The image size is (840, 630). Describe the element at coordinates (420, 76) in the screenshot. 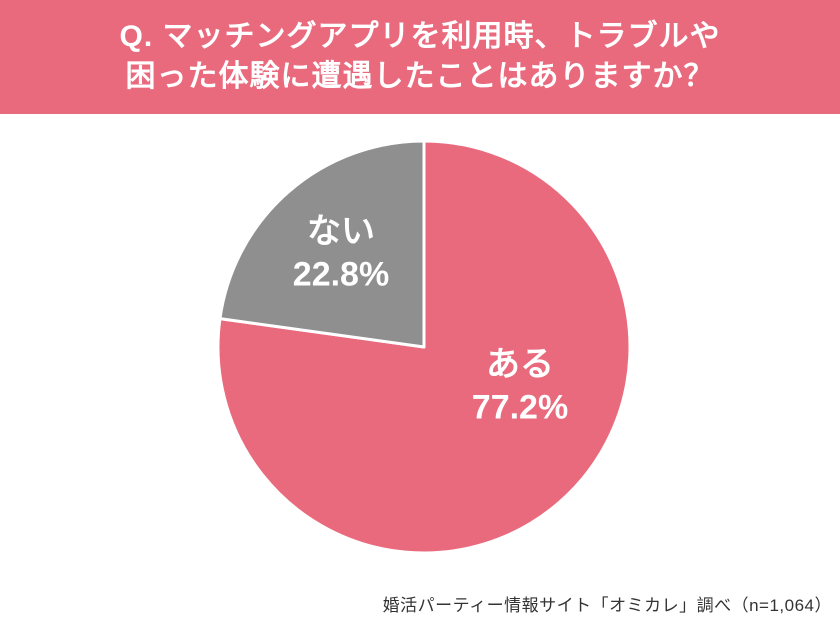

I see `question-line-2: 困った体験に遭遇したことはありますか？` at that location.